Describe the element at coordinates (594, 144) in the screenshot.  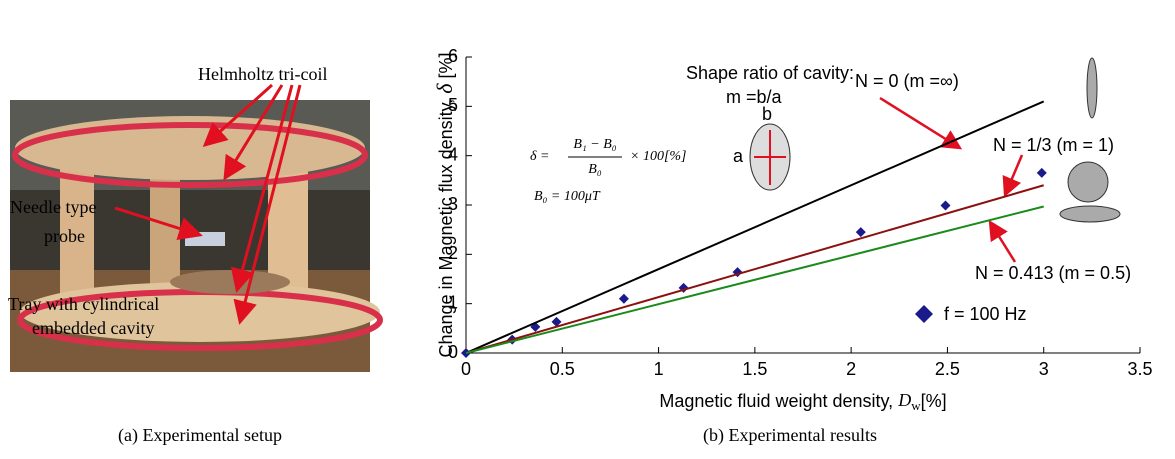
I see `formula-part: B₁ − B₀` at that location.